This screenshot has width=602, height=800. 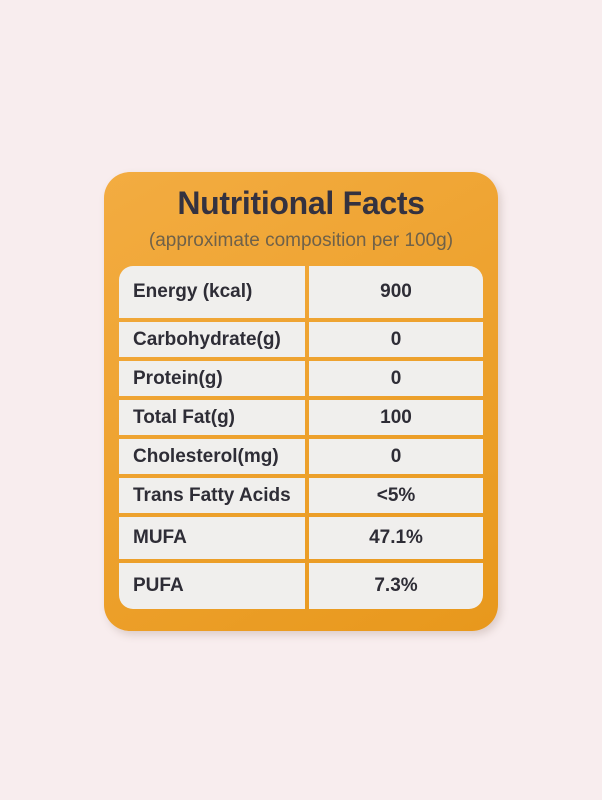 What do you see at coordinates (396, 417) in the screenshot?
I see `nutrient-value: 100` at bounding box center [396, 417].